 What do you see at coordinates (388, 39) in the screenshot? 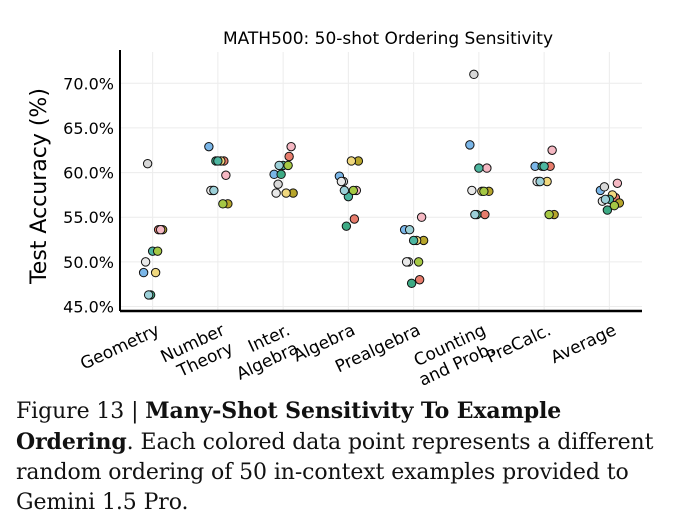
I see `chart-title: MATH500: 50-shot Ordering Sensitivity` at bounding box center [388, 39].